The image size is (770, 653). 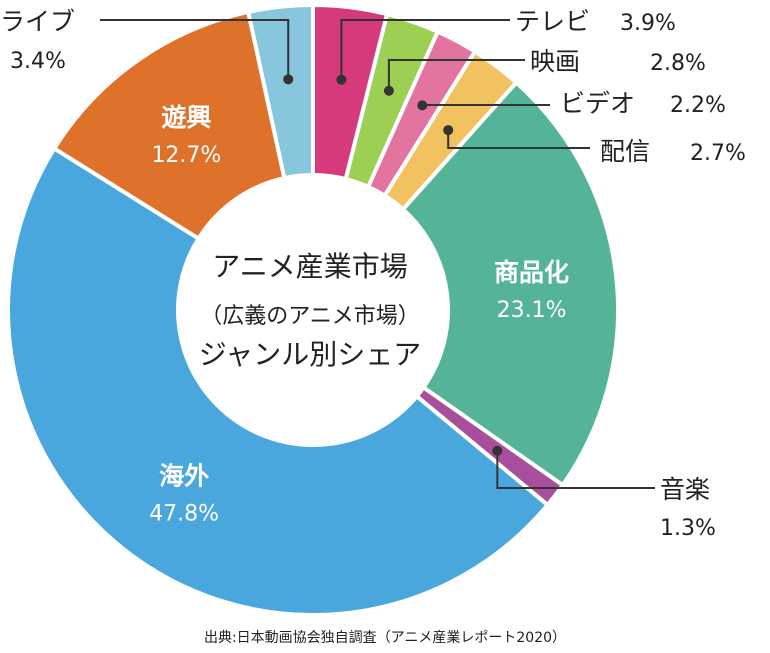 I want to click on slice-label-6: 海外, so click(x=184, y=475).